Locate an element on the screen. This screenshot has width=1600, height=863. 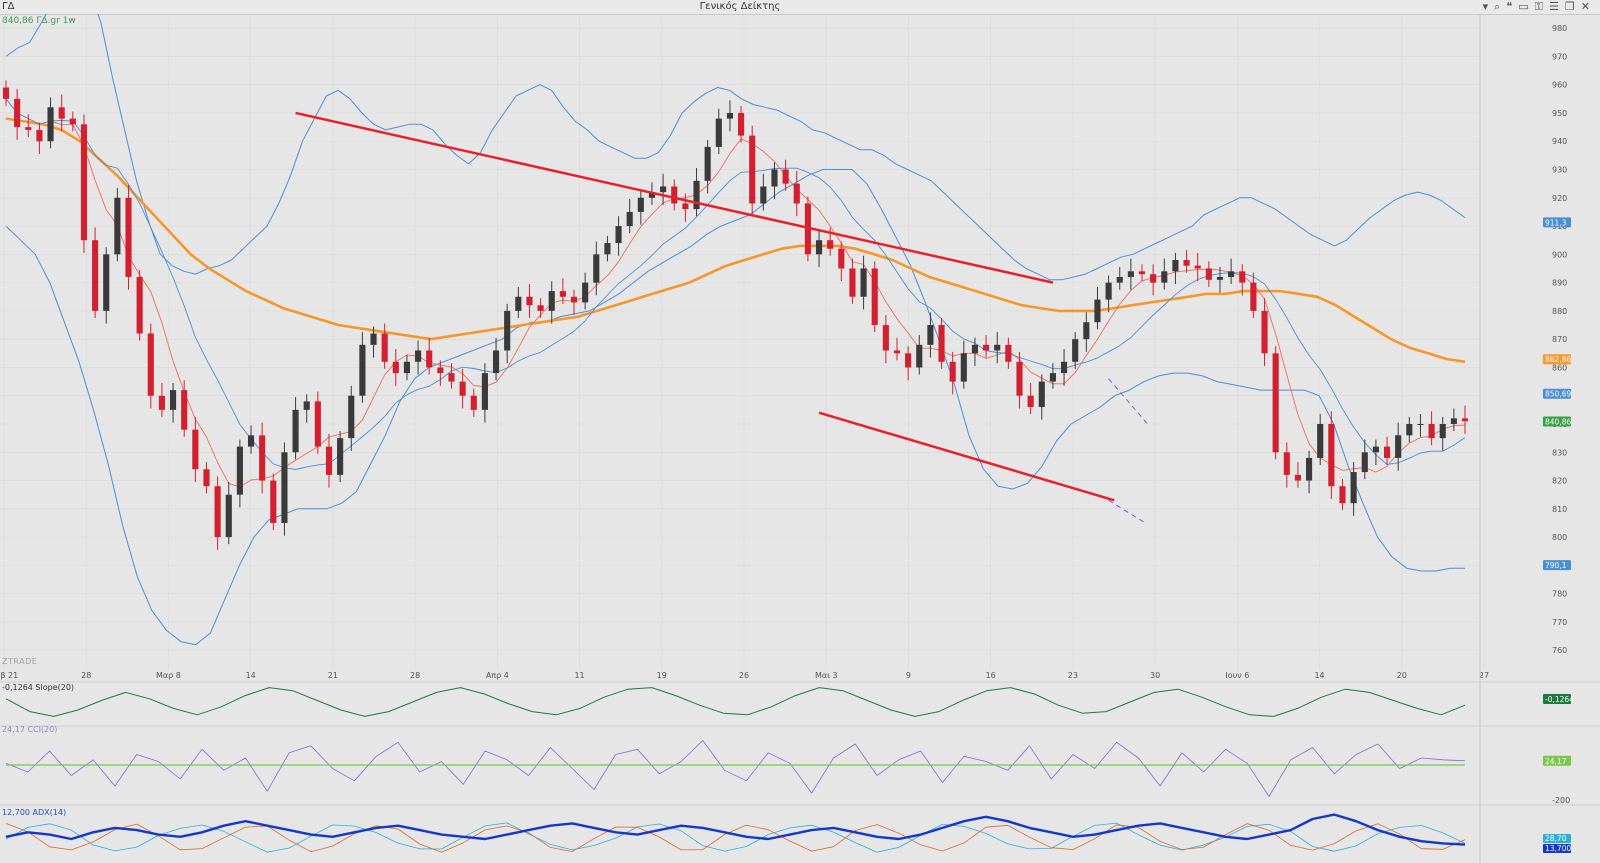
x-tick-label: 28 is located at coordinates (415, 675).